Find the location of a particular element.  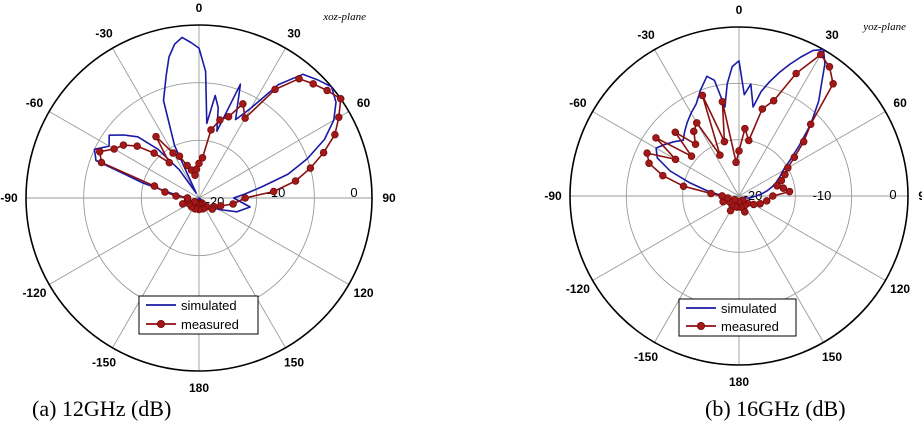

legend-measured-marker is located at coordinates (160, 323).